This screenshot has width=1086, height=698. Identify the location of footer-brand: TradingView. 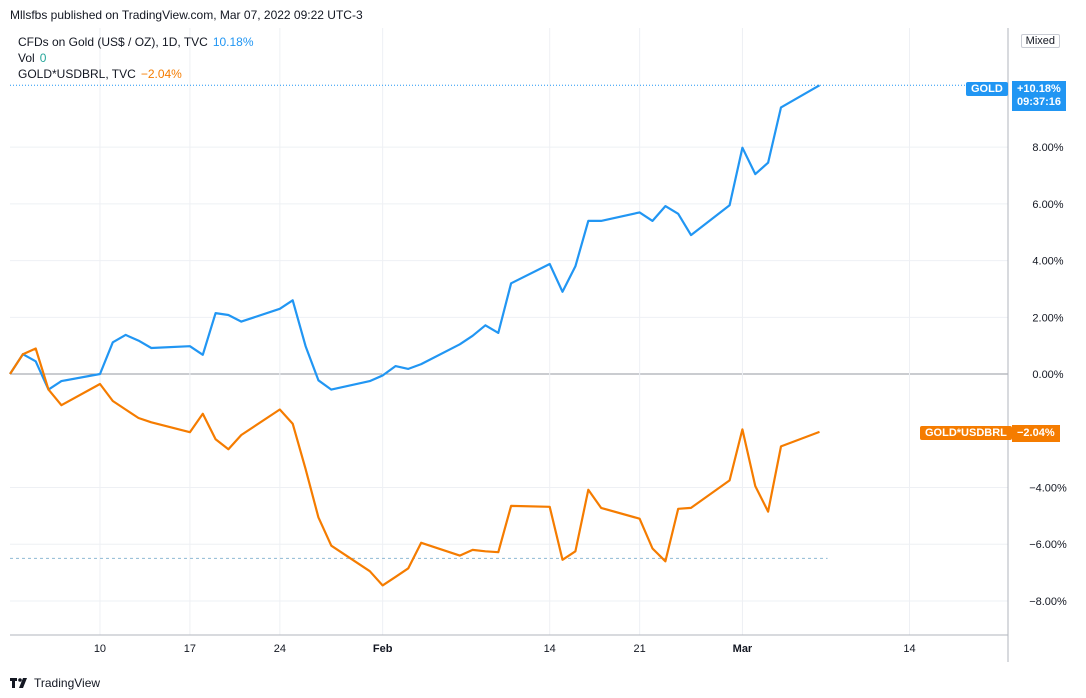
(55, 683).